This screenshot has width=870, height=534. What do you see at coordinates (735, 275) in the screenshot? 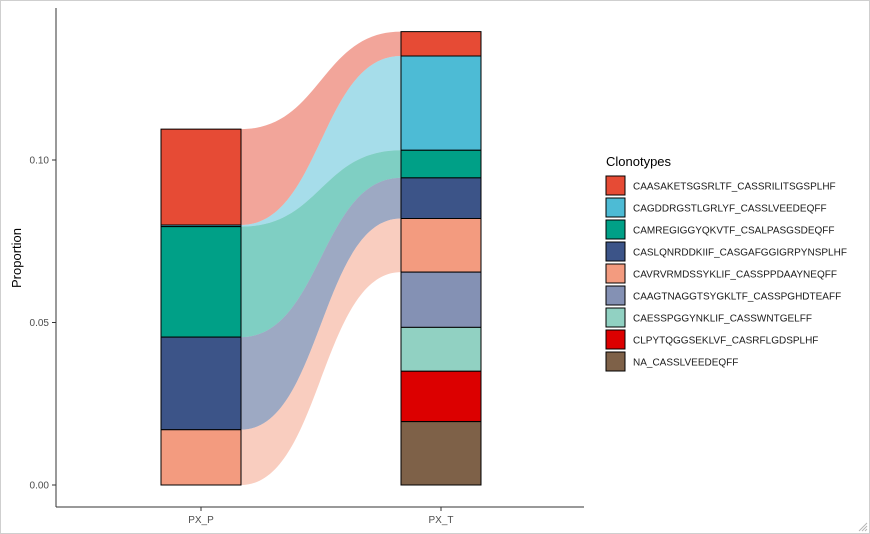
I see `legend-label: CAVRVRMDSSYKLIF_CASSPPDAAYNEQFF` at bounding box center [735, 275].